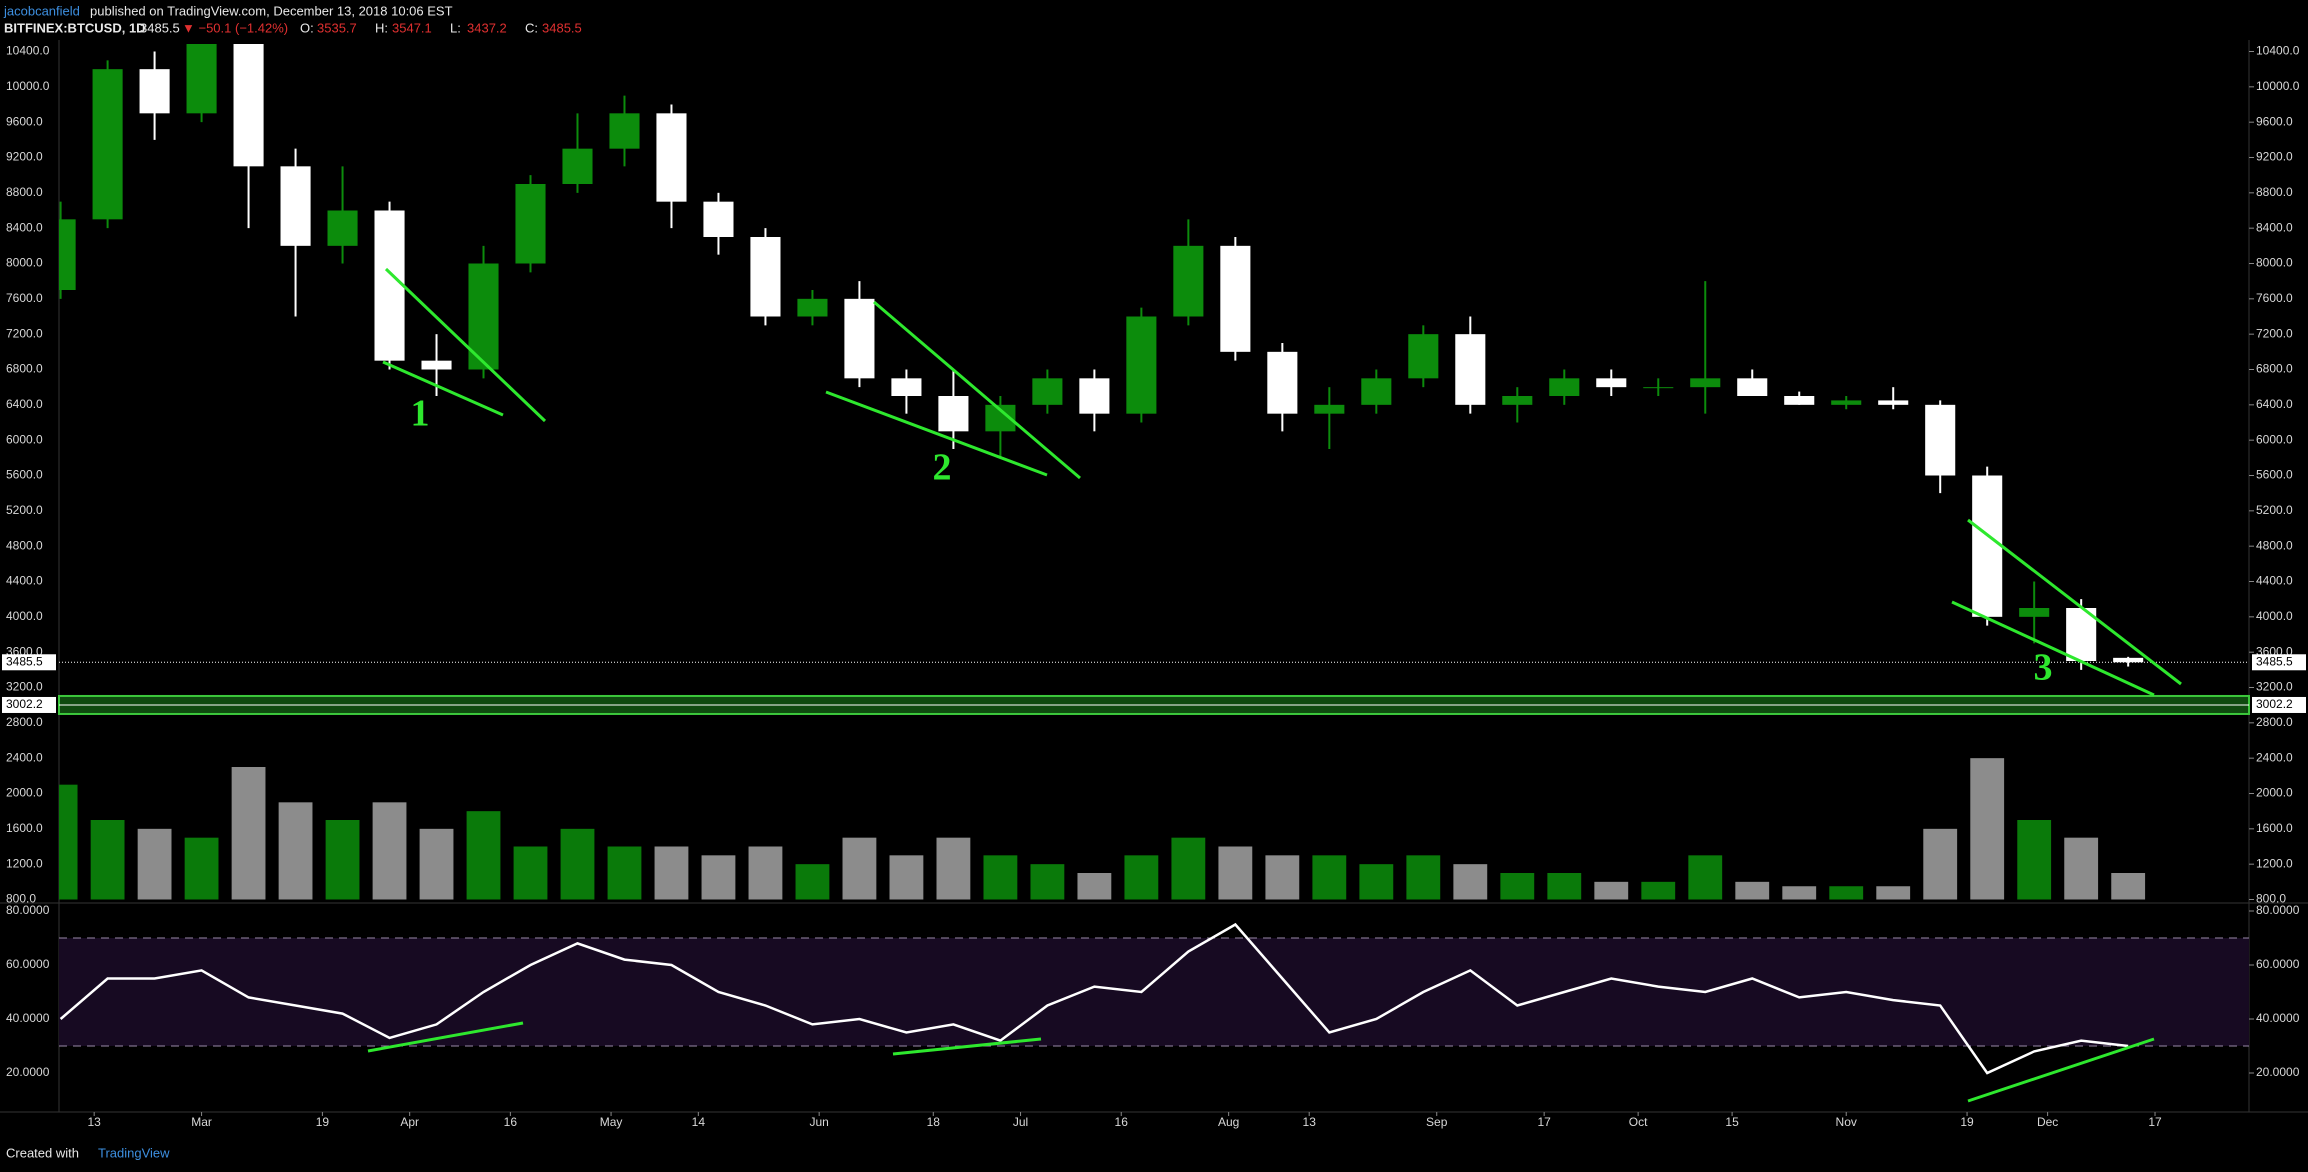 The width and height of the screenshot is (2308, 1172). I want to click on x-tick-label: 15, so click(1732, 1122).